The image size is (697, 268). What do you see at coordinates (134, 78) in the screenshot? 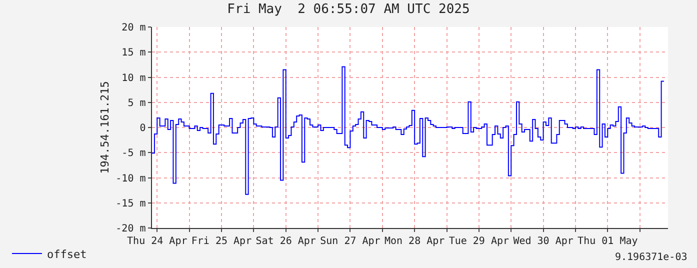
I see `y-tick-label: 10 m` at bounding box center [134, 78].